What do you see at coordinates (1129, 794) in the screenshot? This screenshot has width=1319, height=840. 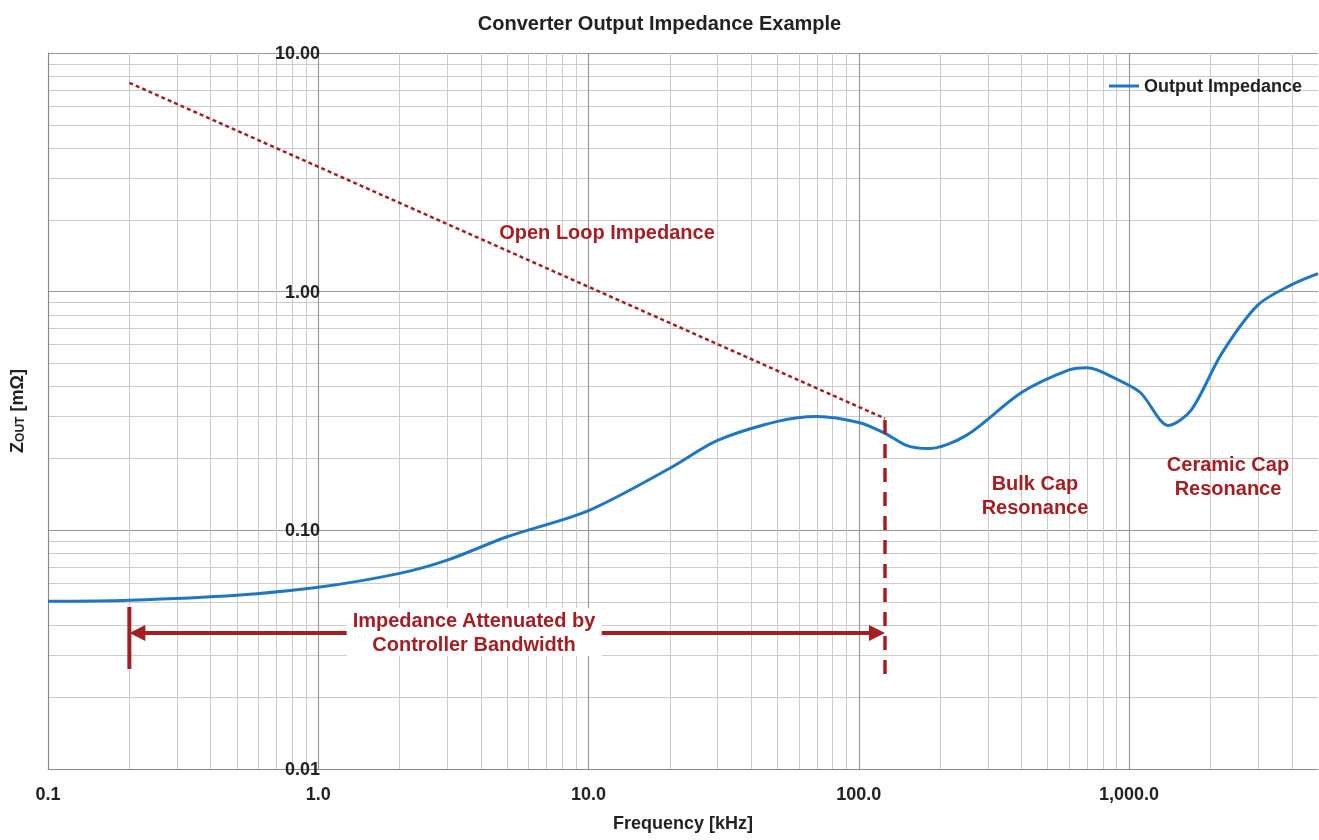 I see `x-tick-label: 1,000.0` at bounding box center [1129, 794].